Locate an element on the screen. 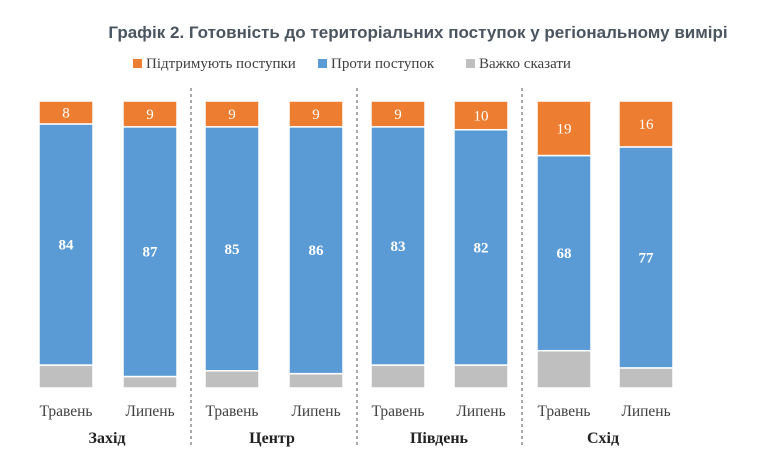  category-label-5: Липень is located at coordinates (480, 411).